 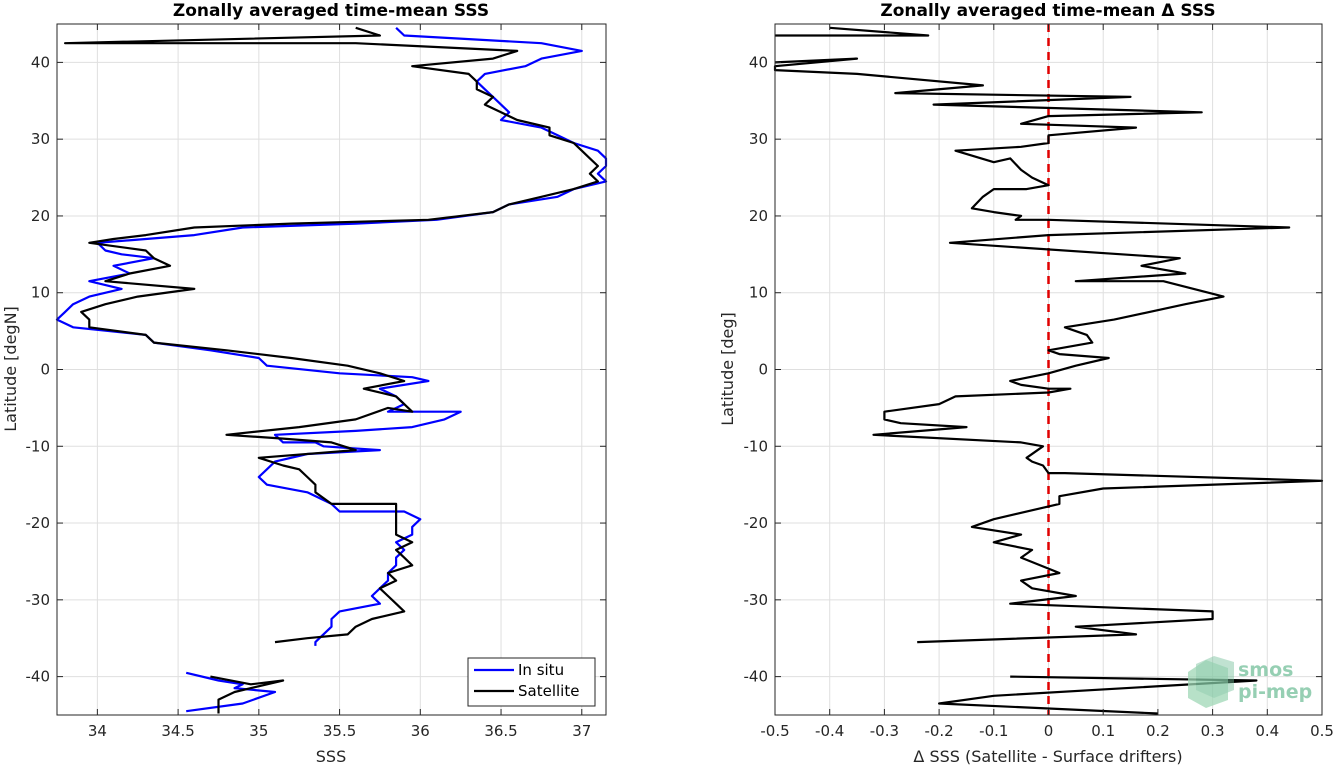 I want to click on right-x-tick-label: 0.2, so click(x=1158, y=731).